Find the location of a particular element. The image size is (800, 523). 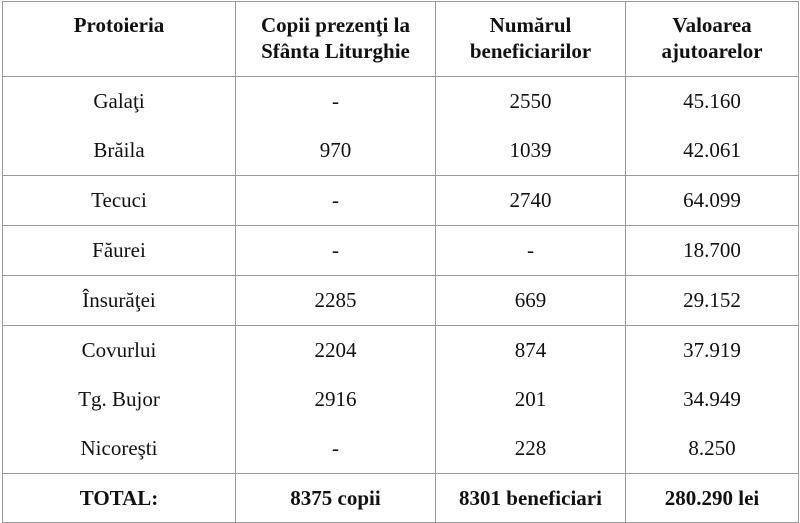

table-cell: Galaţi is located at coordinates (119, 101).